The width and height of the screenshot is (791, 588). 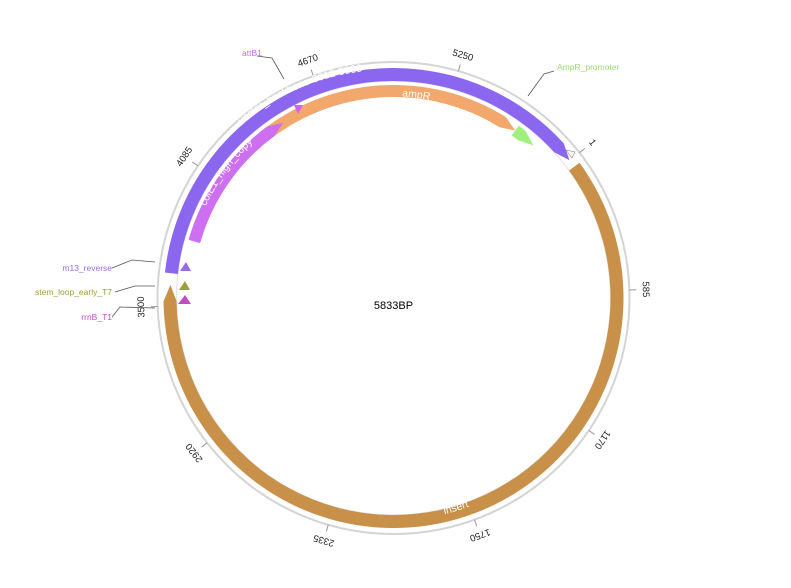 I want to click on cole1-feature-arc, so click(x=236, y=183).